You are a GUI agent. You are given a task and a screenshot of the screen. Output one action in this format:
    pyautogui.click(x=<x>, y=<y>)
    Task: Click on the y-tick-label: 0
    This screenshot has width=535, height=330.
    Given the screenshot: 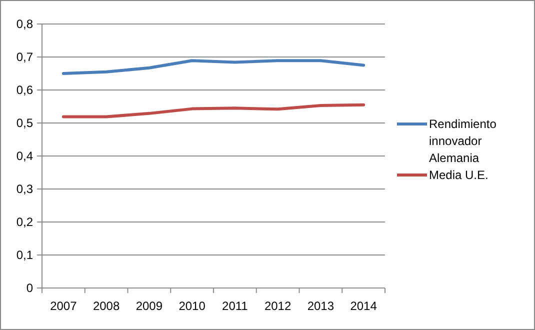 What is the action you would take?
    pyautogui.click(x=30, y=288)
    